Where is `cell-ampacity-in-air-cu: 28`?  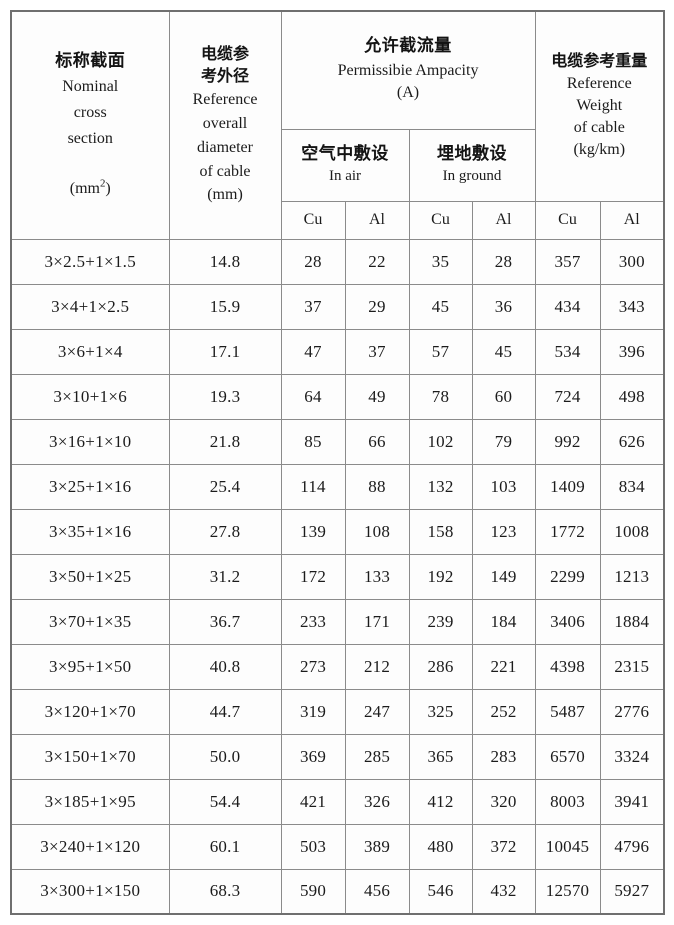 cell-ampacity-in-air-cu: 28 is located at coordinates (313, 261).